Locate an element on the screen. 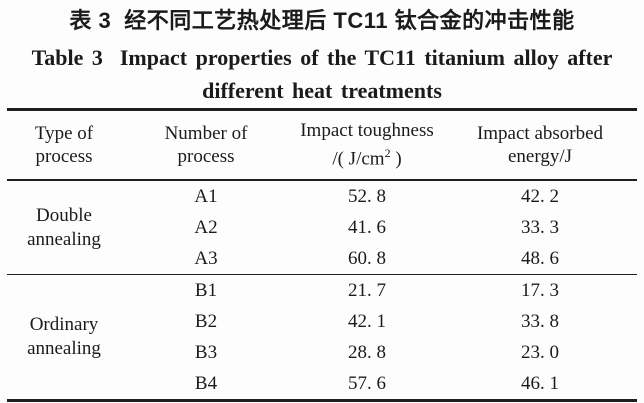  cell-impact-energy: 48. 6 is located at coordinates (540, 259).